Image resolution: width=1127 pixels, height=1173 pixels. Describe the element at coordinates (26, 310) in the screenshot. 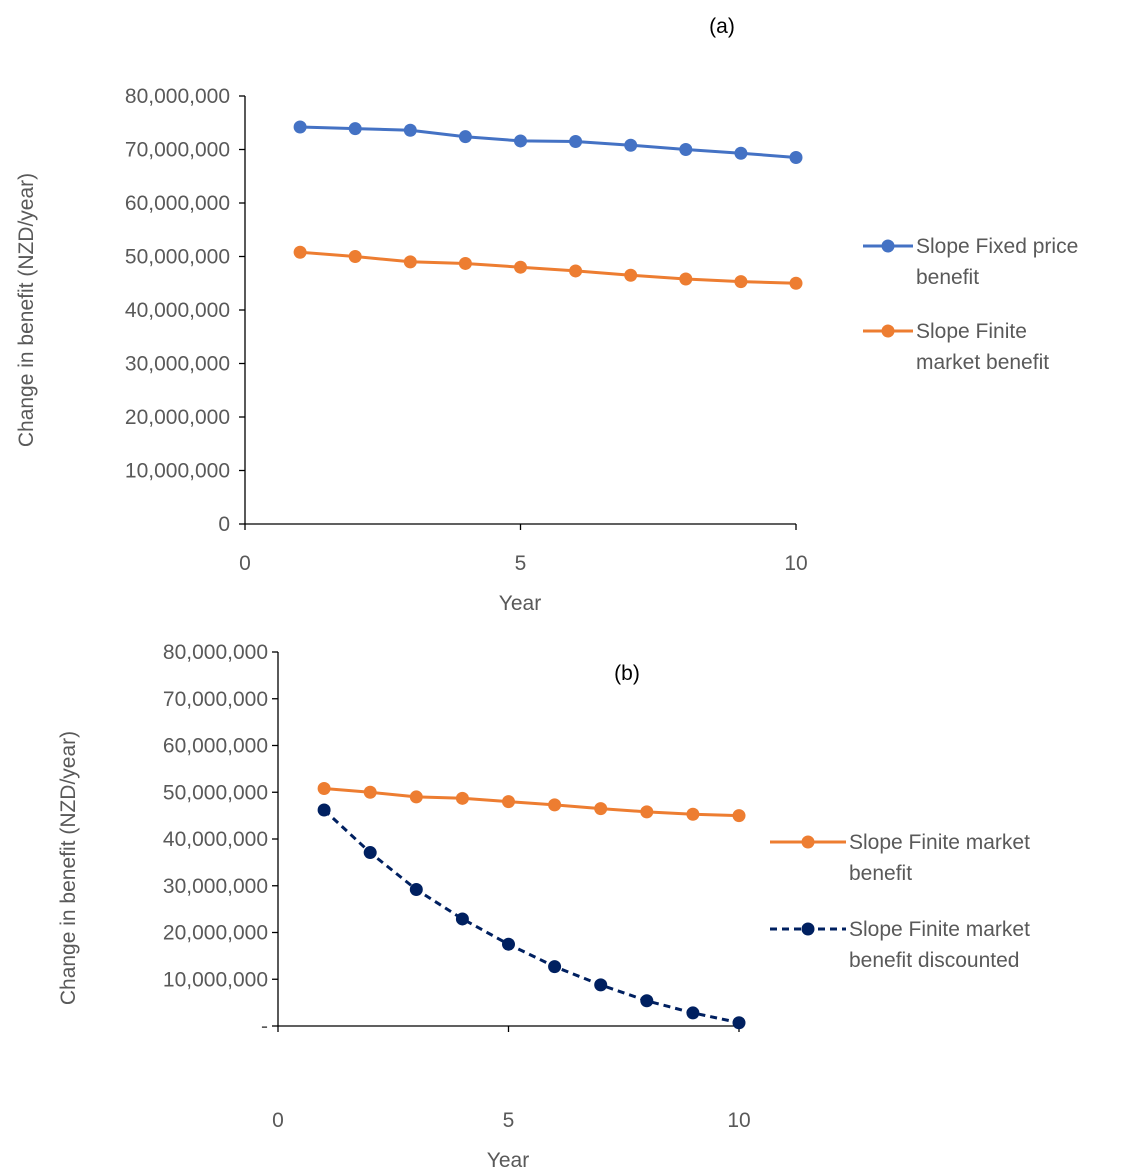

I see `y-axis-title-a: Change in benefit (NZD/year)` at that location.